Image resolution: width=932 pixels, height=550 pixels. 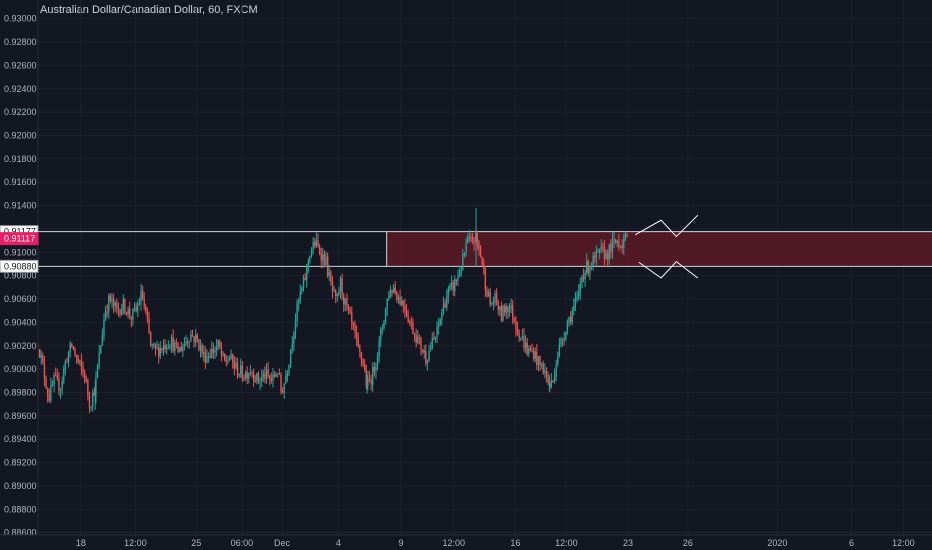 What do you see at coordinates (20, 19) in the screenshot?
I see `y-tick-label: 0.93000` at bounding box center [20, 19].